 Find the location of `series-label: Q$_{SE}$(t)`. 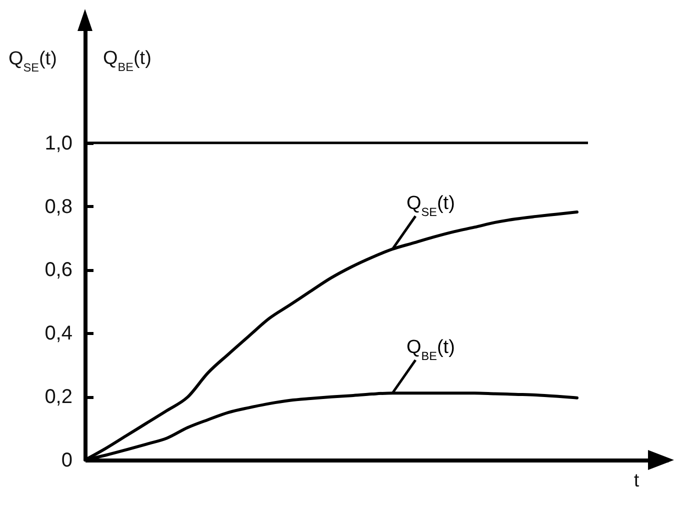

series-label: Q$_{SE}$(t) is located at coordinates (430, 206).